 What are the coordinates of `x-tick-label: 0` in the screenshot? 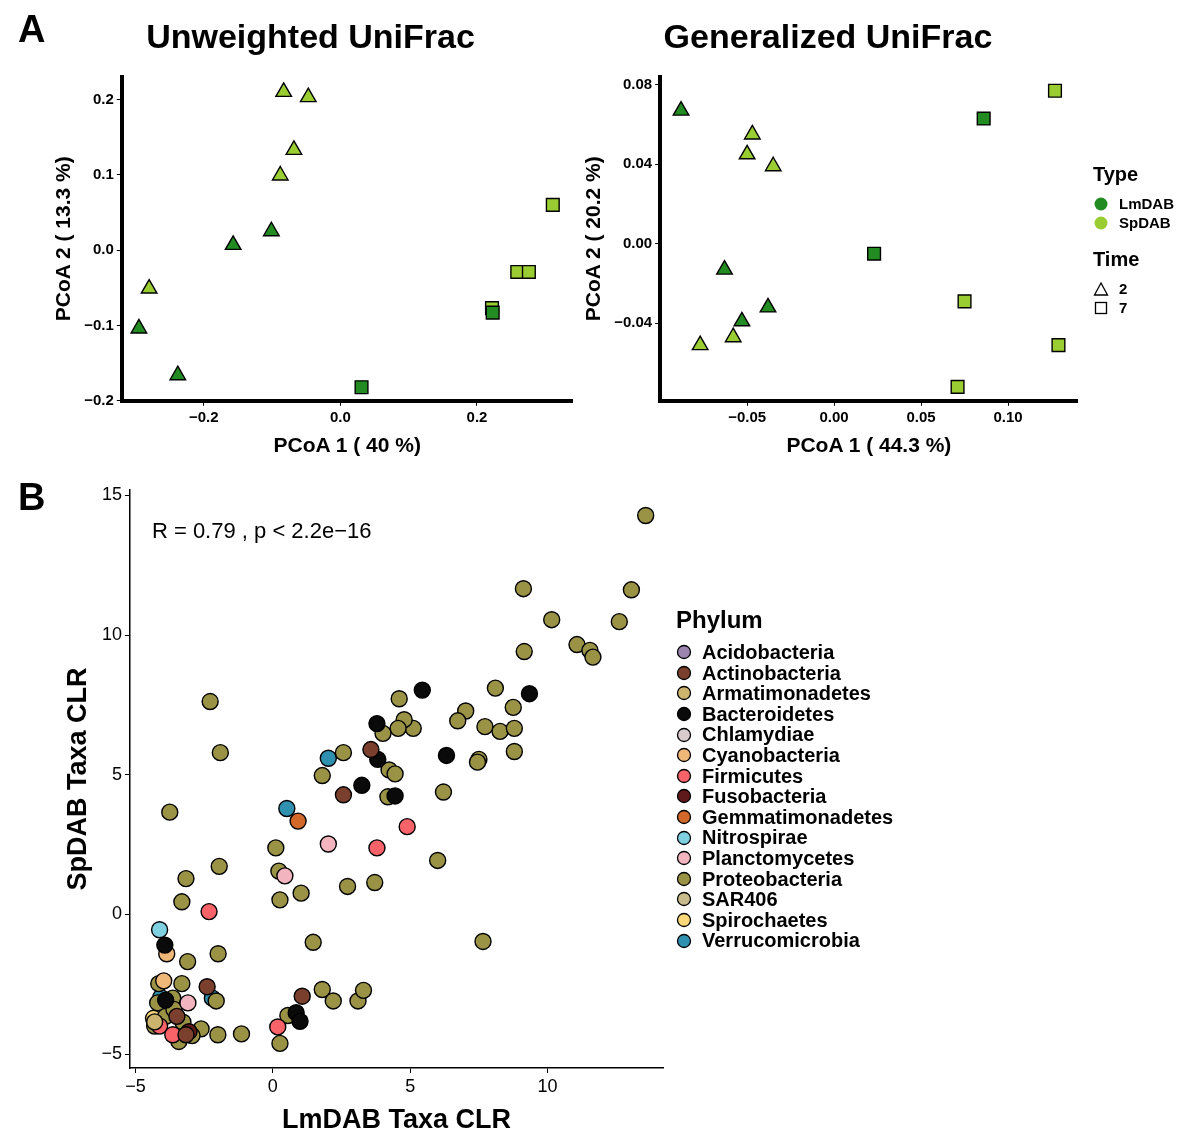 It's located at (272, 1085).